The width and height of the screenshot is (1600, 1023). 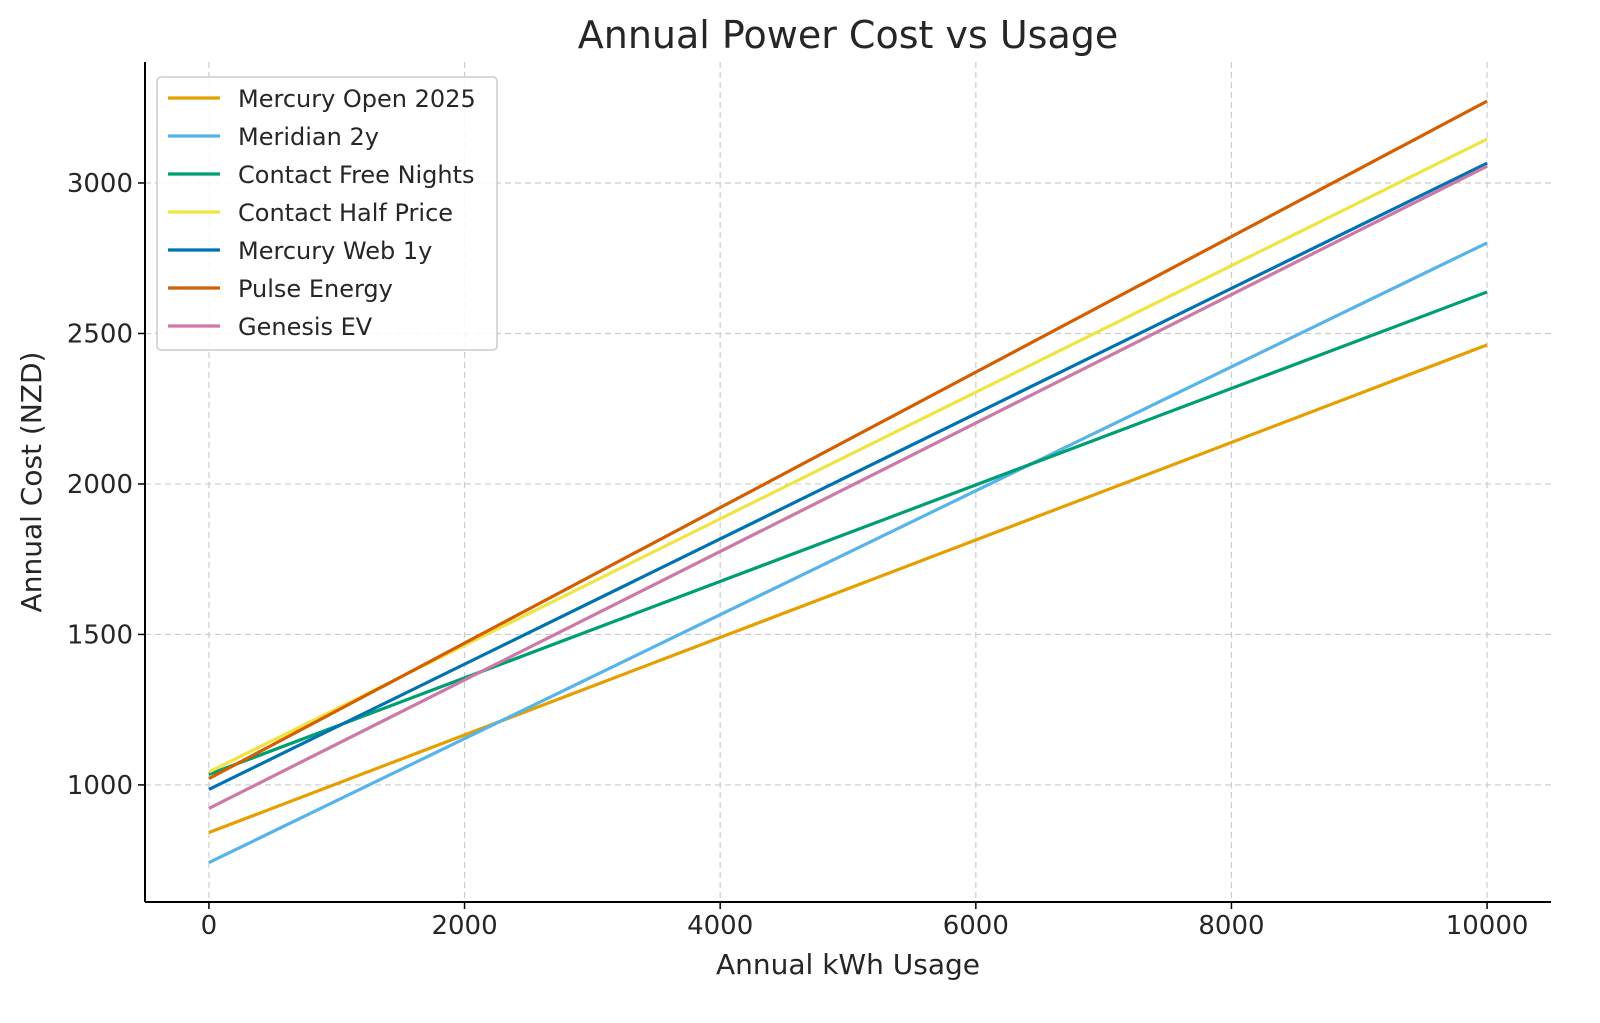 What do you see at coordinates (848, 964) in the screenshot?
I see `x-axis-label: Annual kWh Usage` at bounding box center [848, 964].